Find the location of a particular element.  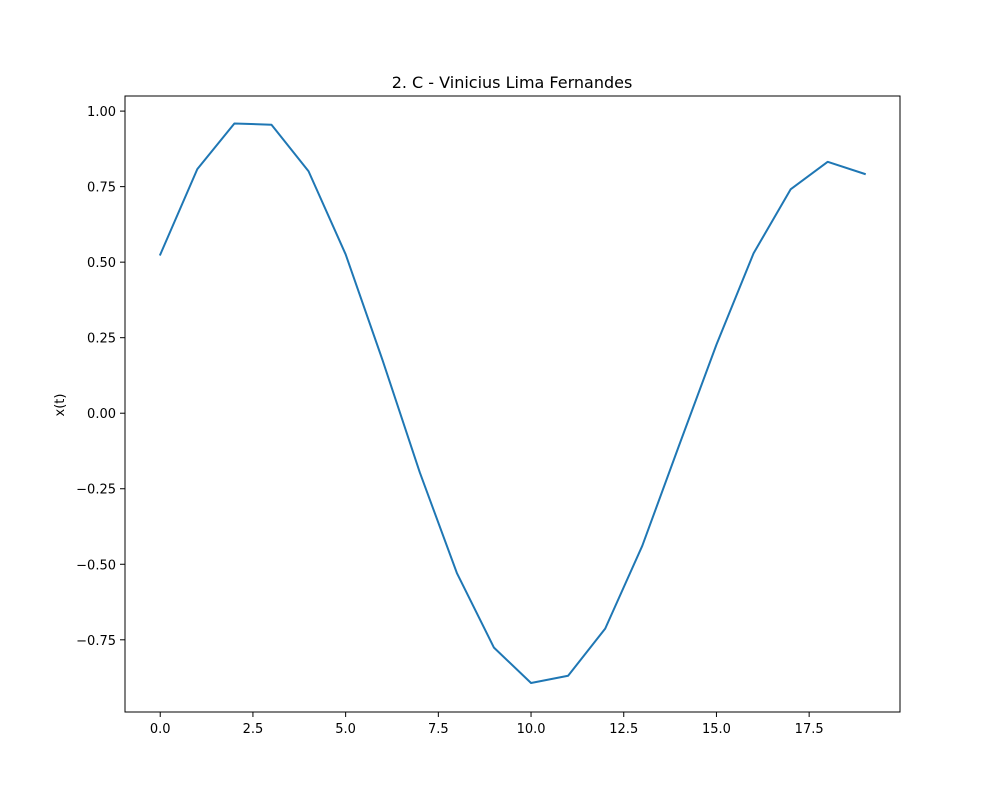

y-tick-label: 0.75 is located at coordinates (101, 188).